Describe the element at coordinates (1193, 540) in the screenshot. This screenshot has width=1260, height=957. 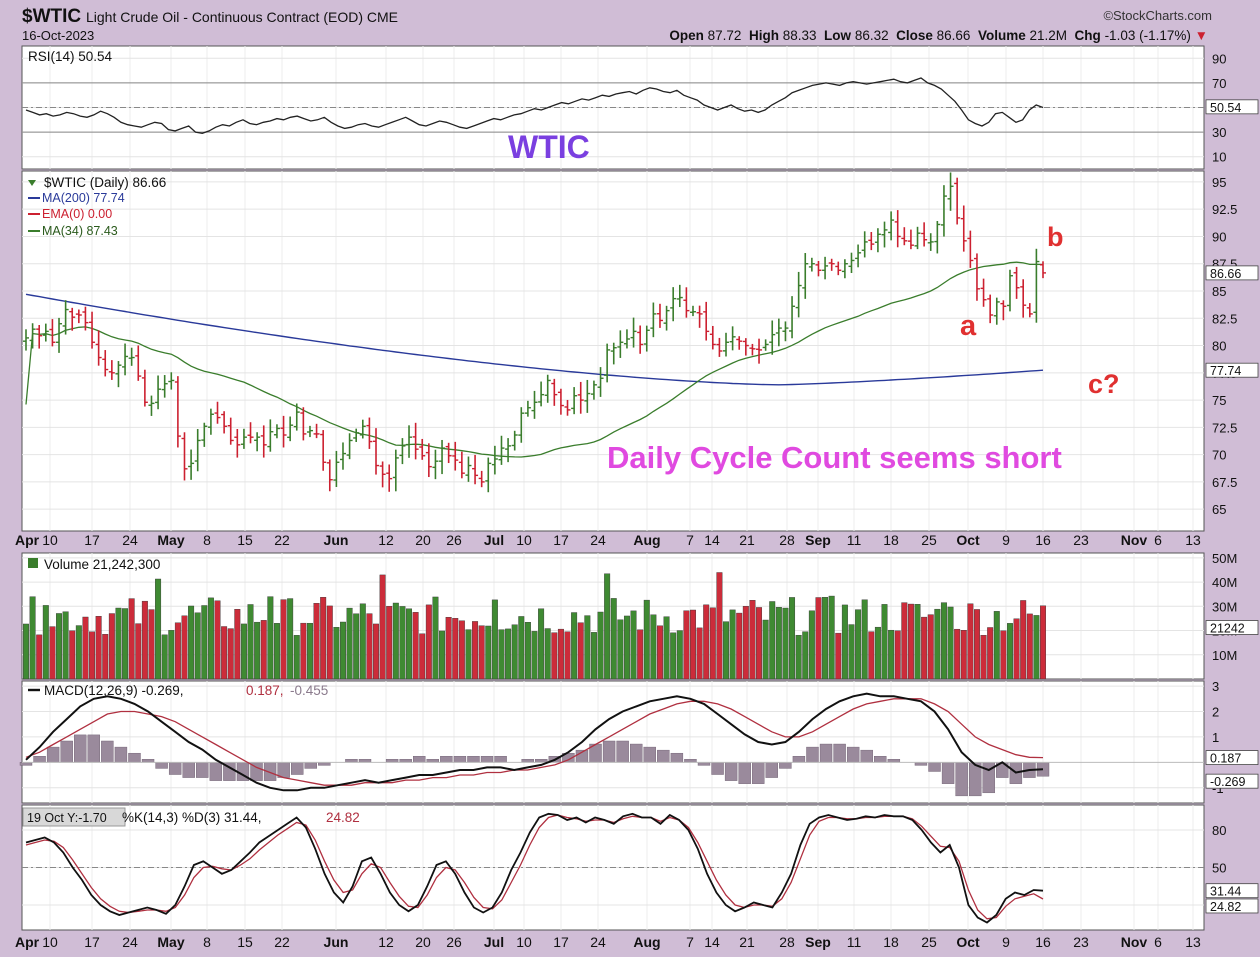
I see `x-axis-label: 13` at that location.